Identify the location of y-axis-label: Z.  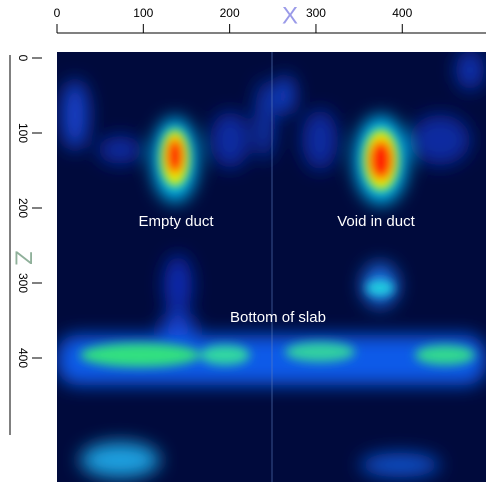
(23, 258).